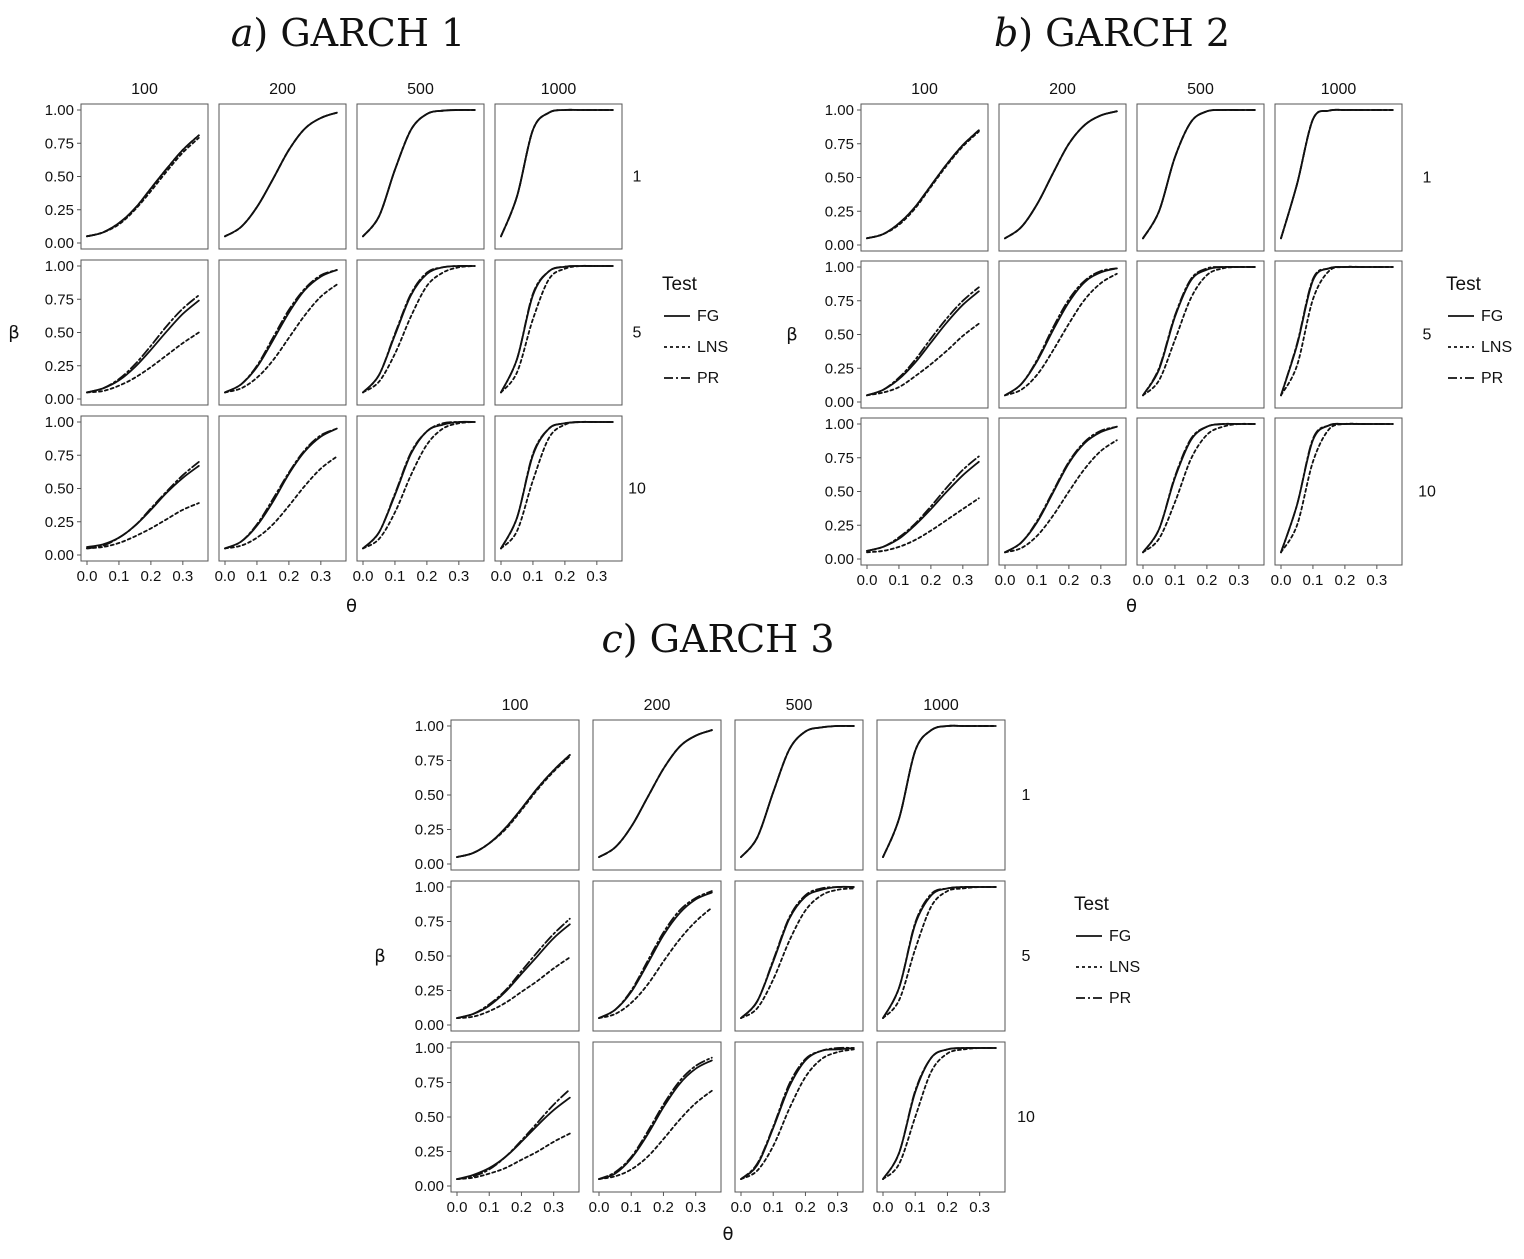 Image resolution: width=1524 pixels, height=1259 pixels. What do you see at coordinates (1200, 89) in the screenshot?
I see `col-strip-label: 500` at bounding box center [1200, 89].